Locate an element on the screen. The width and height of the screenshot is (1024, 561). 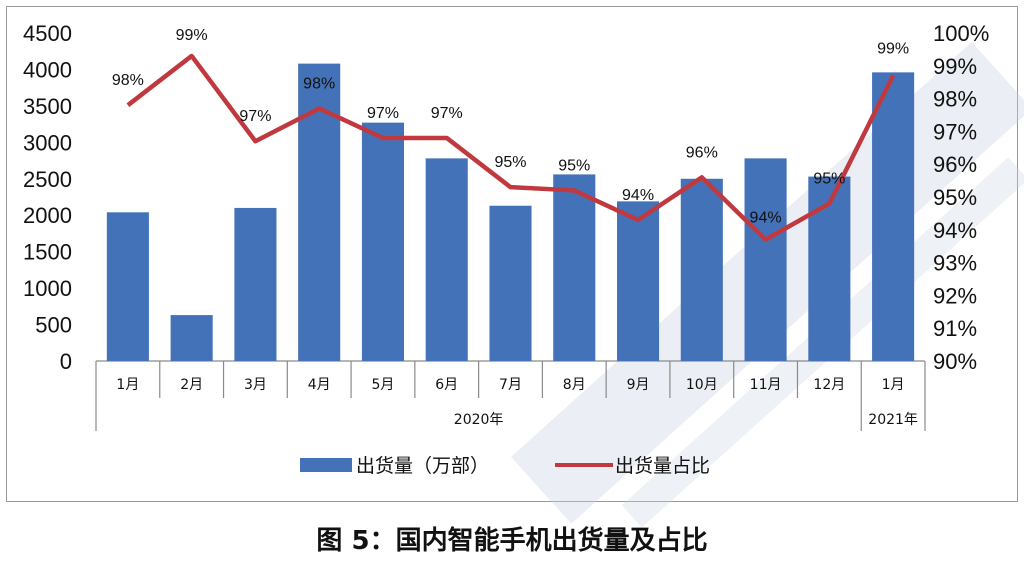
y-left-tick-label: 3000 is located at coordinates (47, 142).